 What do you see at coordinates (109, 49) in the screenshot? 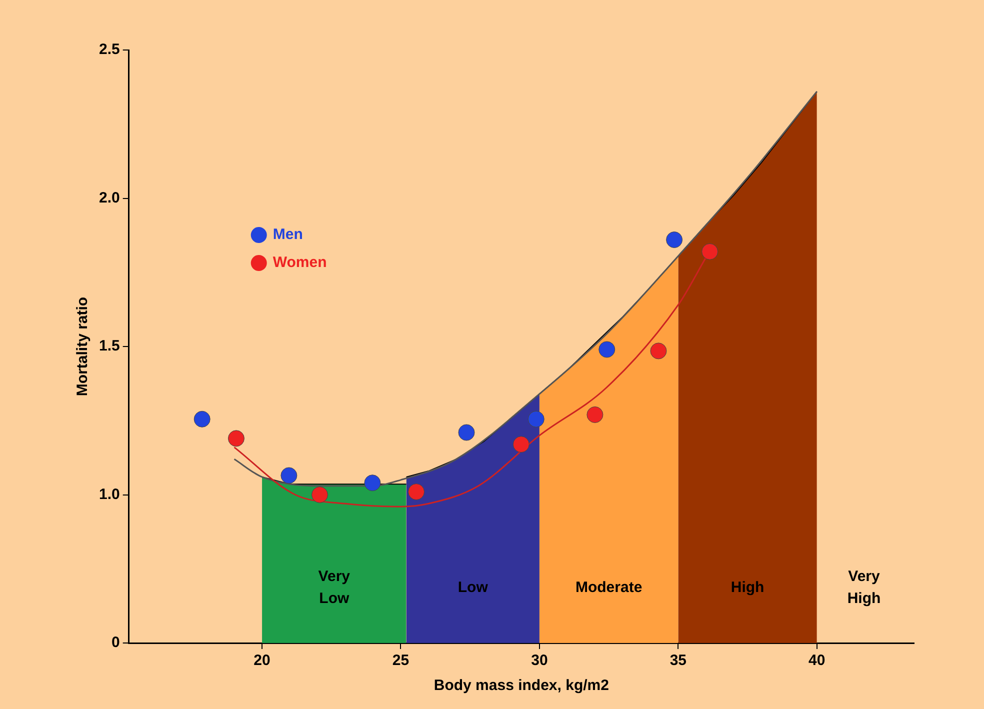
I see `y-tick-label: 2.5` at bounding box center [109, 49].